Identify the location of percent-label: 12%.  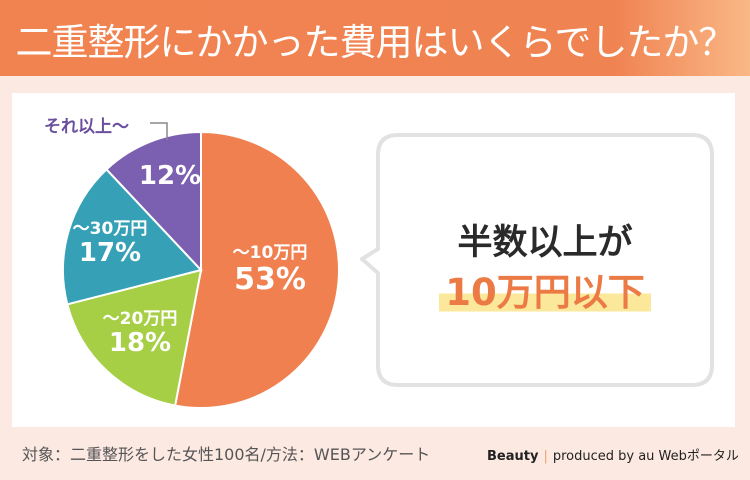
(170, 176).